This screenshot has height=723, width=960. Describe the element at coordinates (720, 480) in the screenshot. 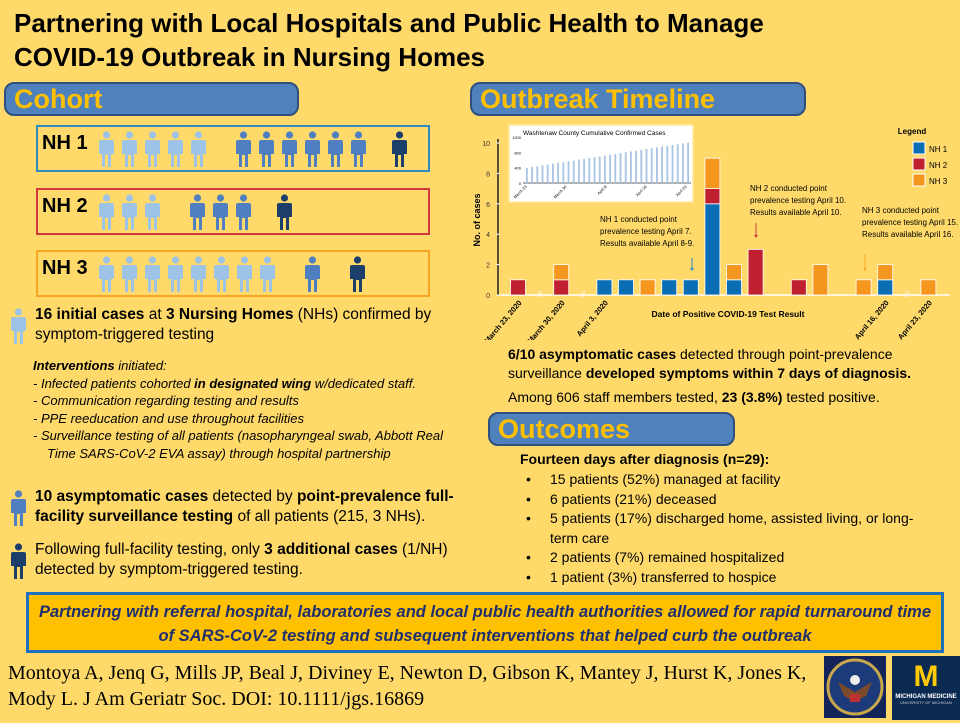

I see `outcome-item: 15 patients (52%) managed at facility` at that location.